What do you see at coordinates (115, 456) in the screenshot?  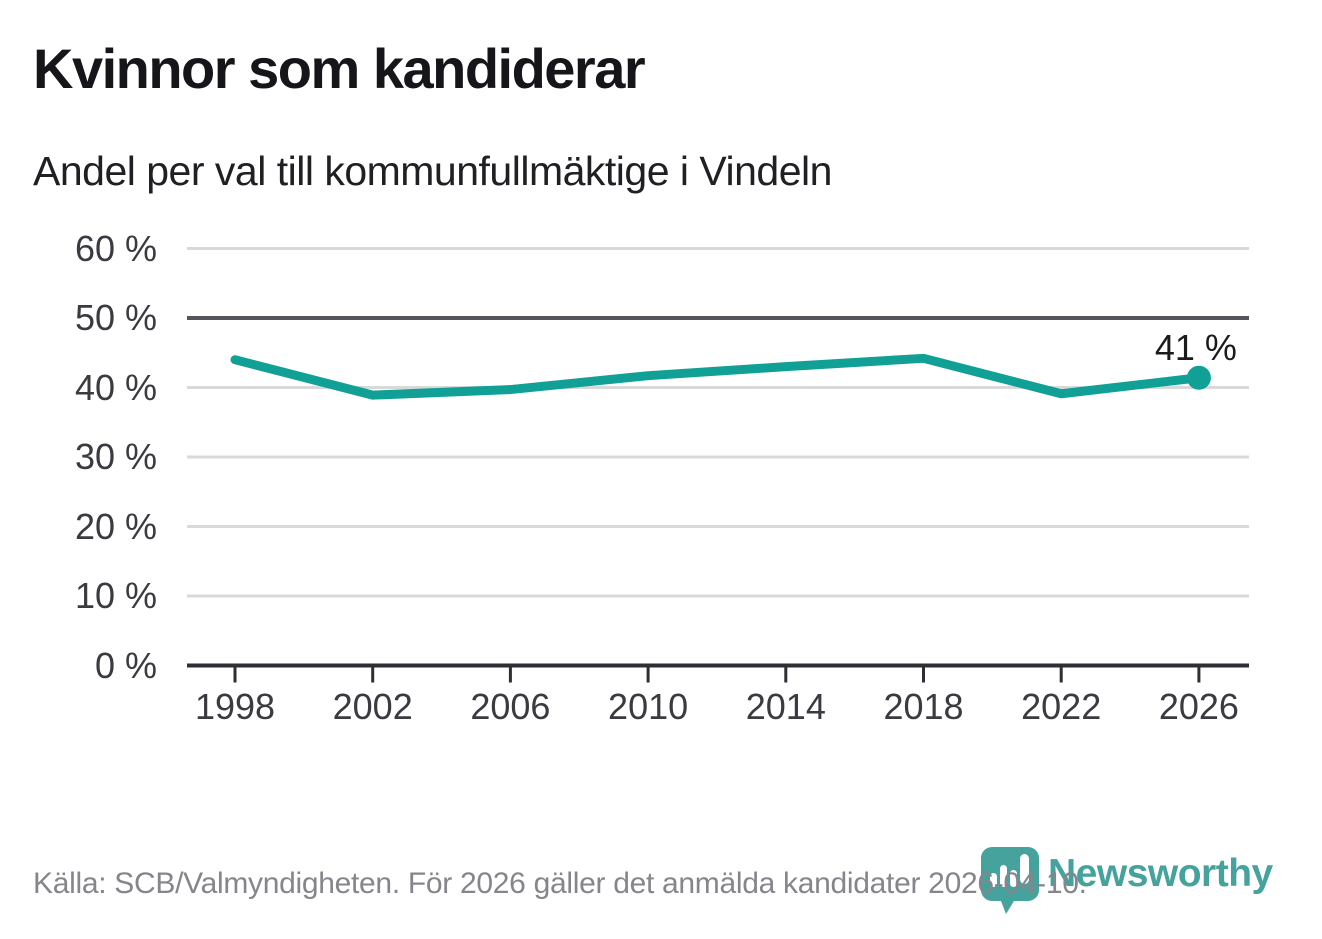 I see `y-tick-label: 30 %` at bounding box center [115, 456].